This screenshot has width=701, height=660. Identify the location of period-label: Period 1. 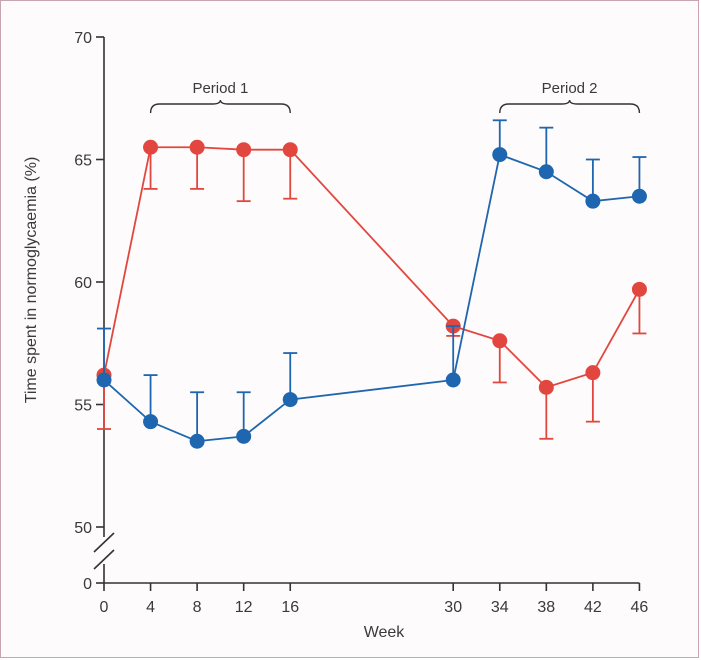
(220, 88).